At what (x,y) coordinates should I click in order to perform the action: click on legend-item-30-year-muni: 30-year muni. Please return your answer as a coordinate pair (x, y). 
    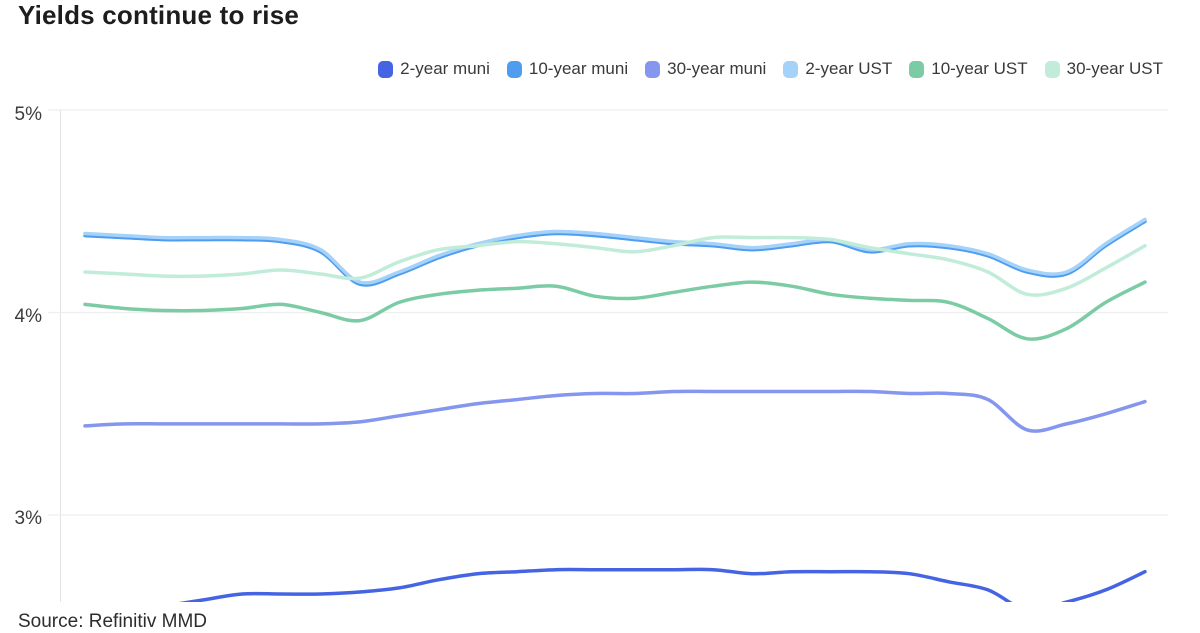
    Looking at the image, I should click on (705, 69).